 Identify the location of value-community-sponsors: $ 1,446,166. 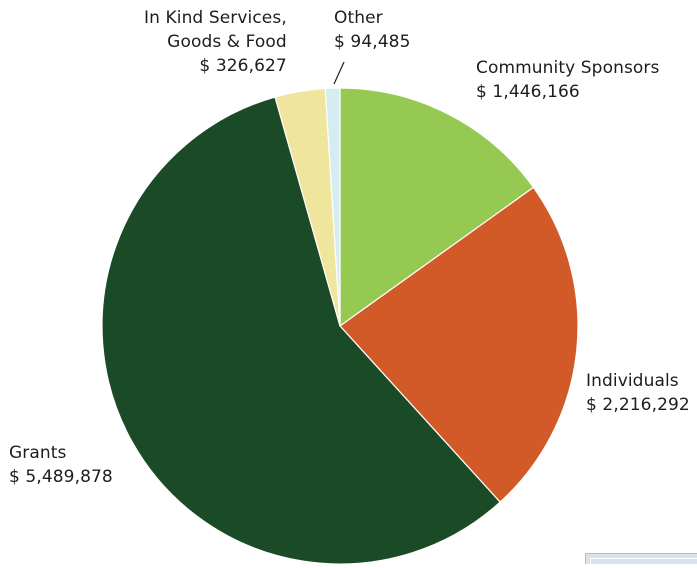
(528, 92).